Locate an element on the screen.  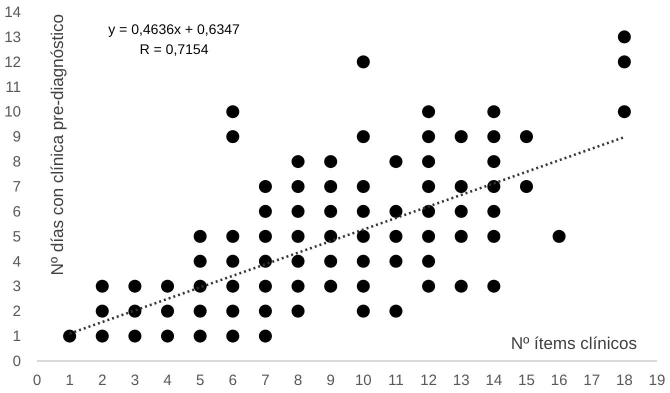
y-tick-label: 2 is located at coordinates (16, 311).